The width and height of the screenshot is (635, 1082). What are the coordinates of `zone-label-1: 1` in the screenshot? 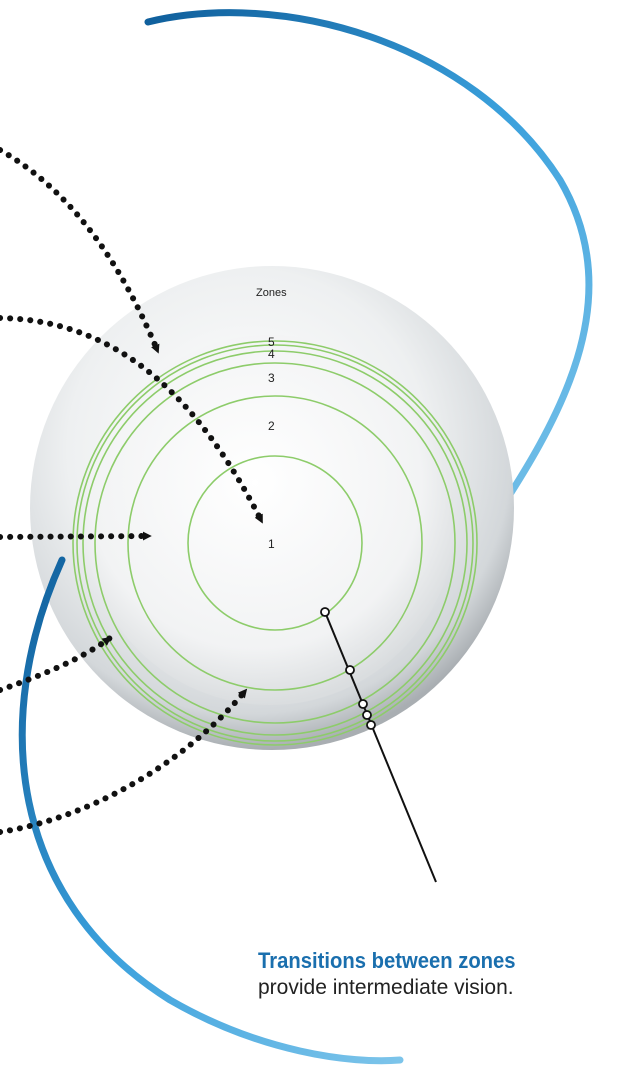 It's located at (271, 544).